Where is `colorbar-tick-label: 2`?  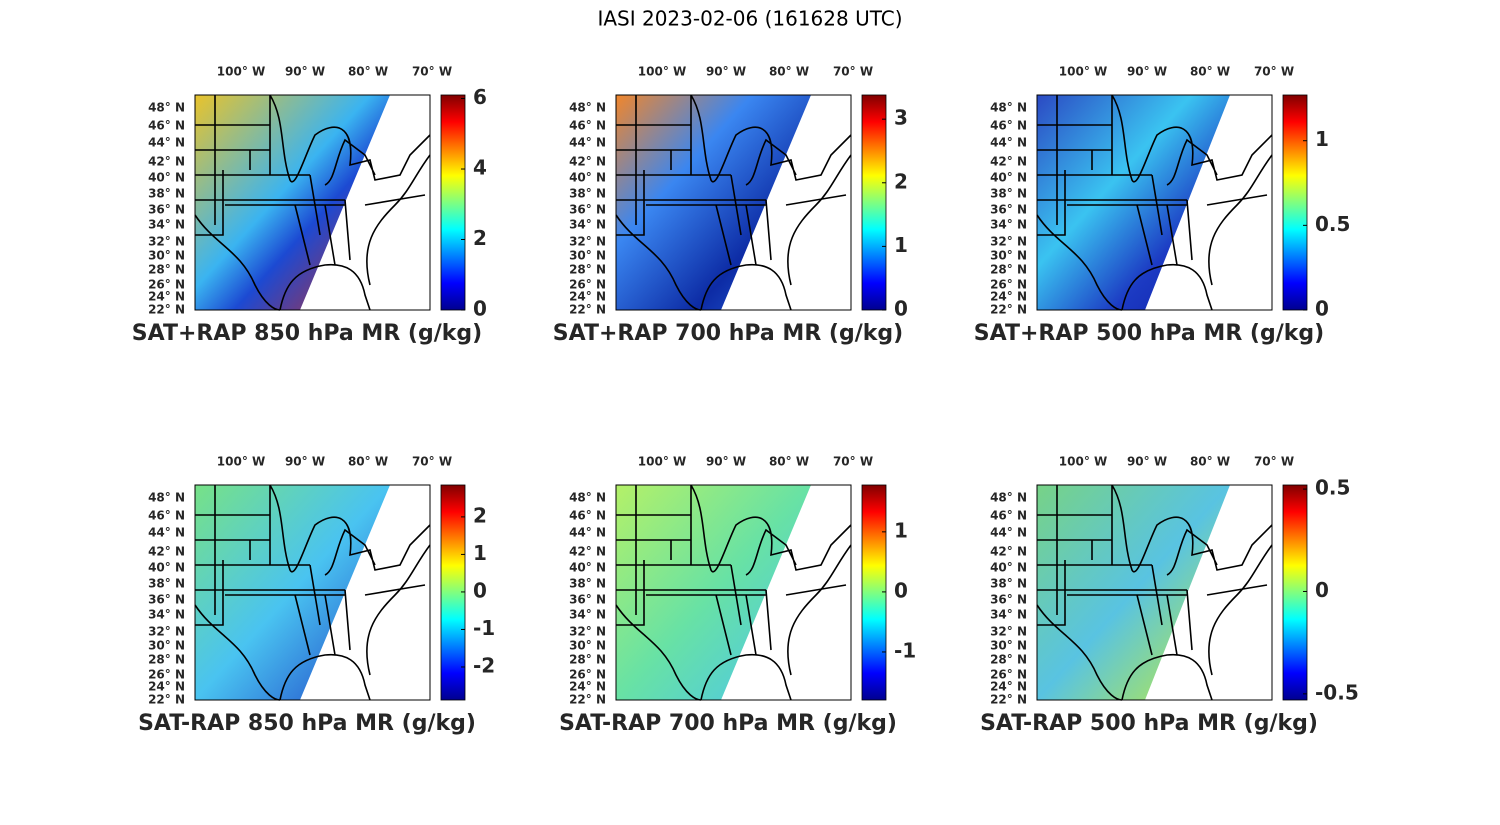
colorbar-tick-label: 2 is located at coordinates (480, 238).